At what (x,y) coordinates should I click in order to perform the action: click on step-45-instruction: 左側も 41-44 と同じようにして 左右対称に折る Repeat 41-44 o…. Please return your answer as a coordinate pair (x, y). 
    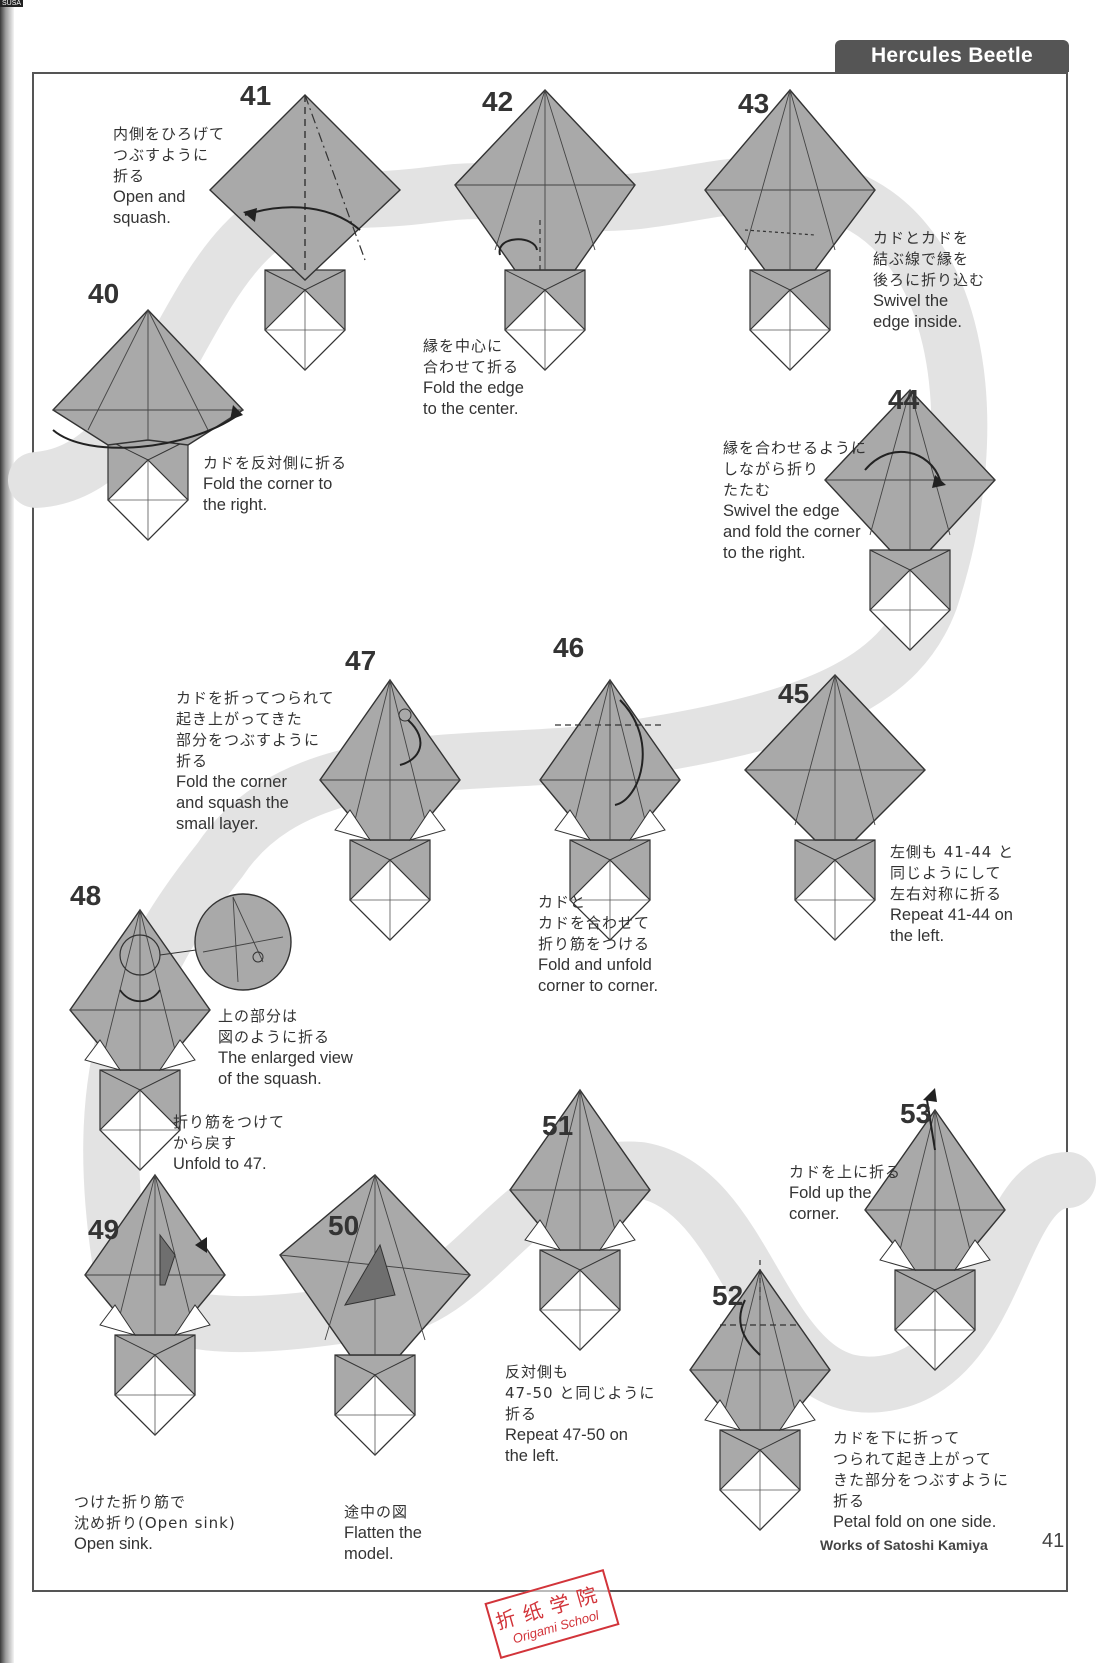
    Looking at the image, I should click on (952, 894).